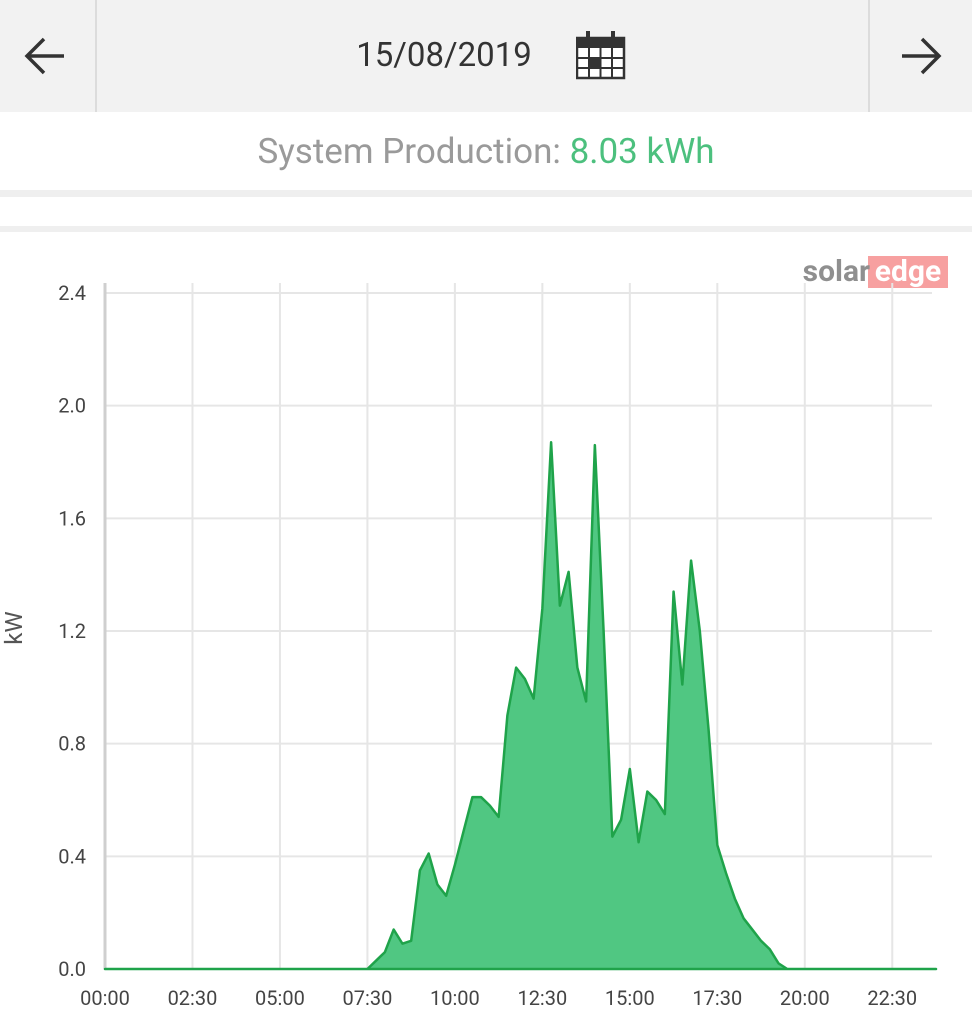 Image resolution: width=972 pixels, height=1024 pixels. I want to click on next-day-button, so click(921, 56).